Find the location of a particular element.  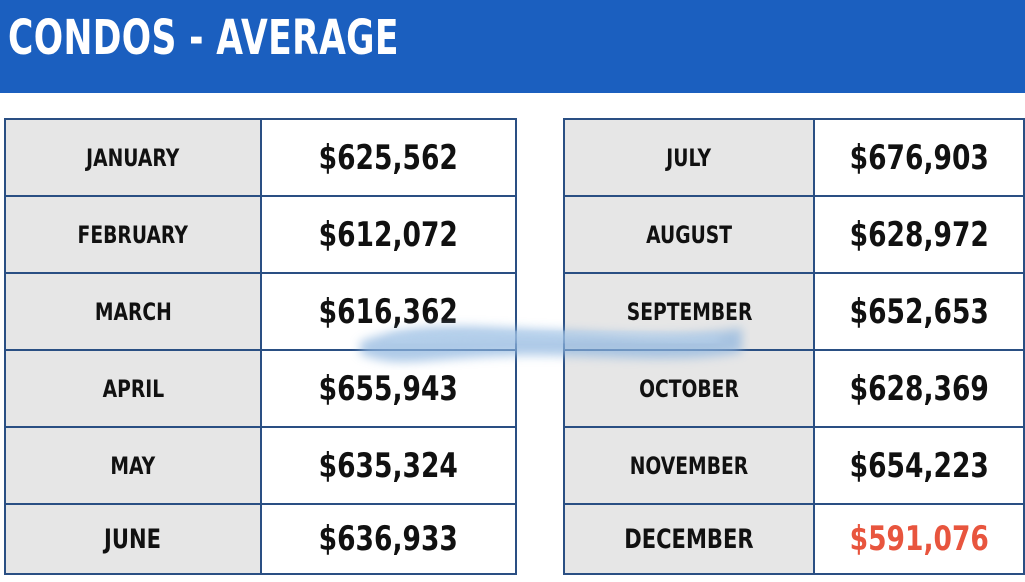

price-value: $652,653 is located at coordinates (919, 311).